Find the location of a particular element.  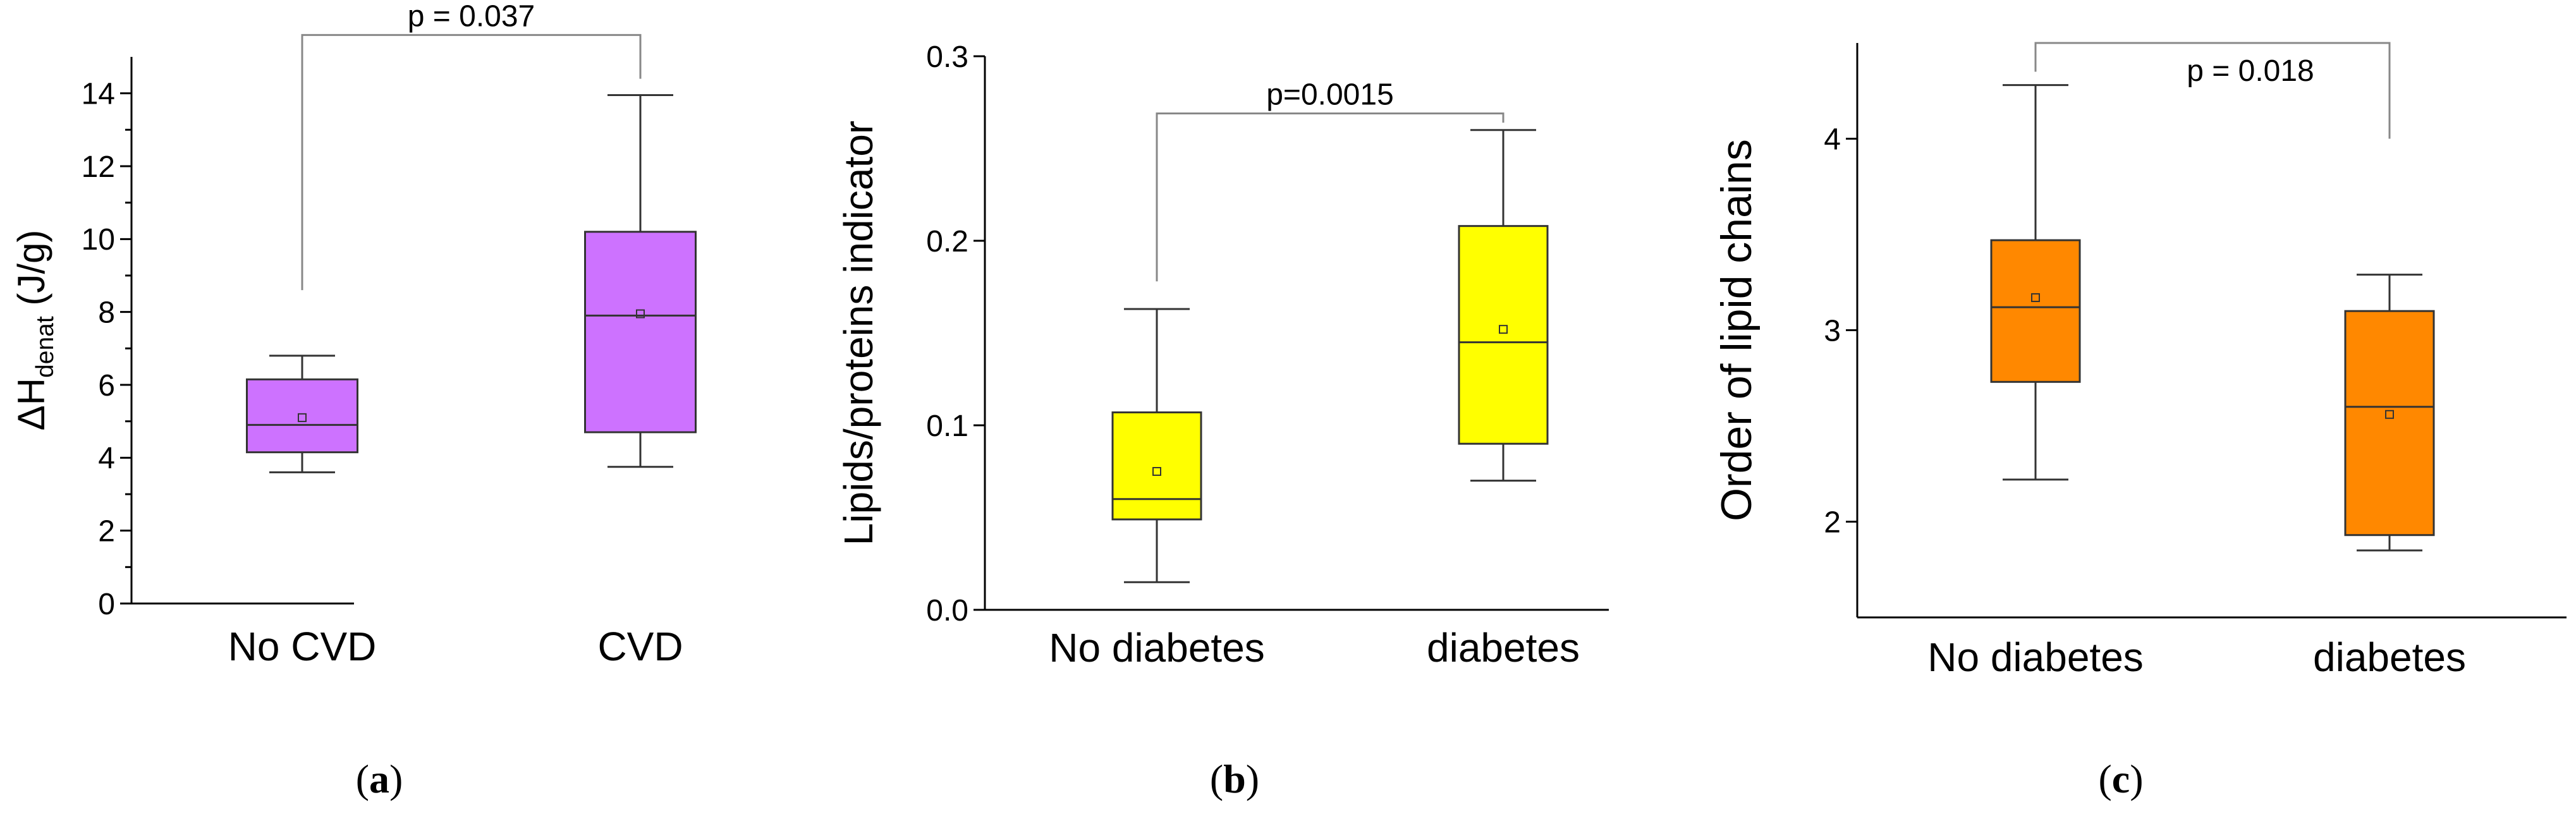

y-tick-label: 10 is located at coordinates (98, 240).